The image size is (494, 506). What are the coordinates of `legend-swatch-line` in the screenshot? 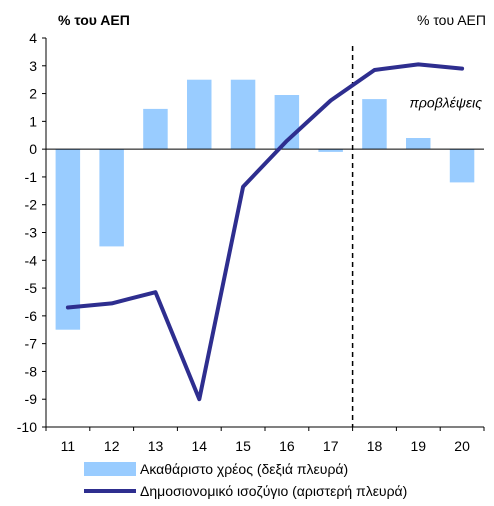 It's located at (110, 491).